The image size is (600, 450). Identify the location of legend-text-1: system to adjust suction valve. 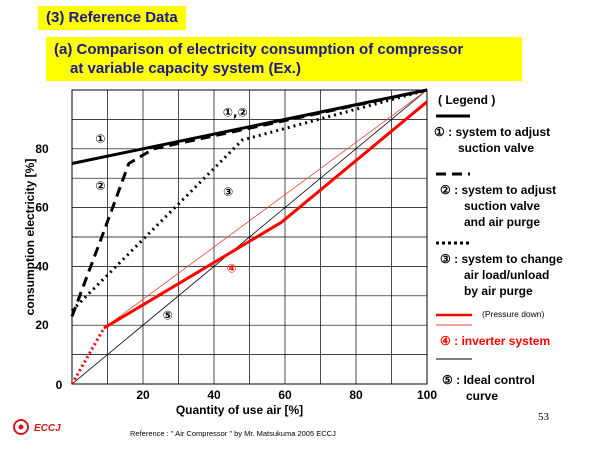
(492, 140).